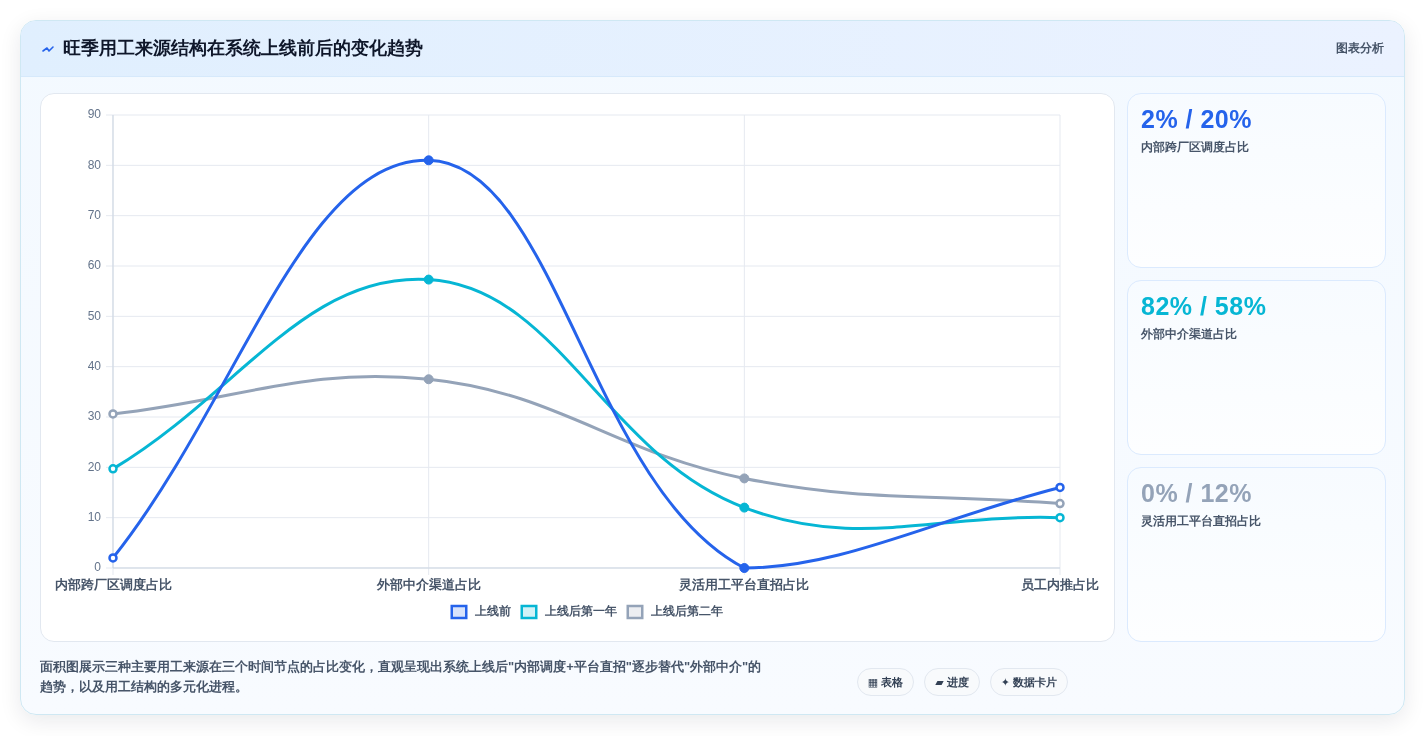 The height and width of the screenshot is (736, 1426). I want to click on x-tick-label: 灵活用工平台直招占比, so click(744, 585).